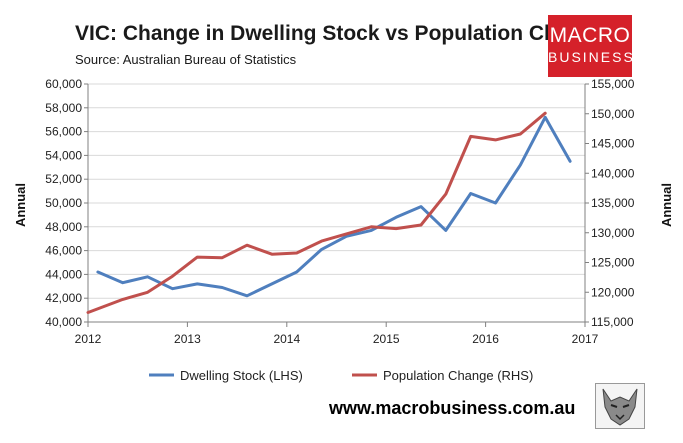 Image resolution: width=683 pixels, height=443 pixels. What do you see at coordinates (20, 205) in the screenshot?
I see `left-axis-title: Annual` at bounding box center [20, 205].